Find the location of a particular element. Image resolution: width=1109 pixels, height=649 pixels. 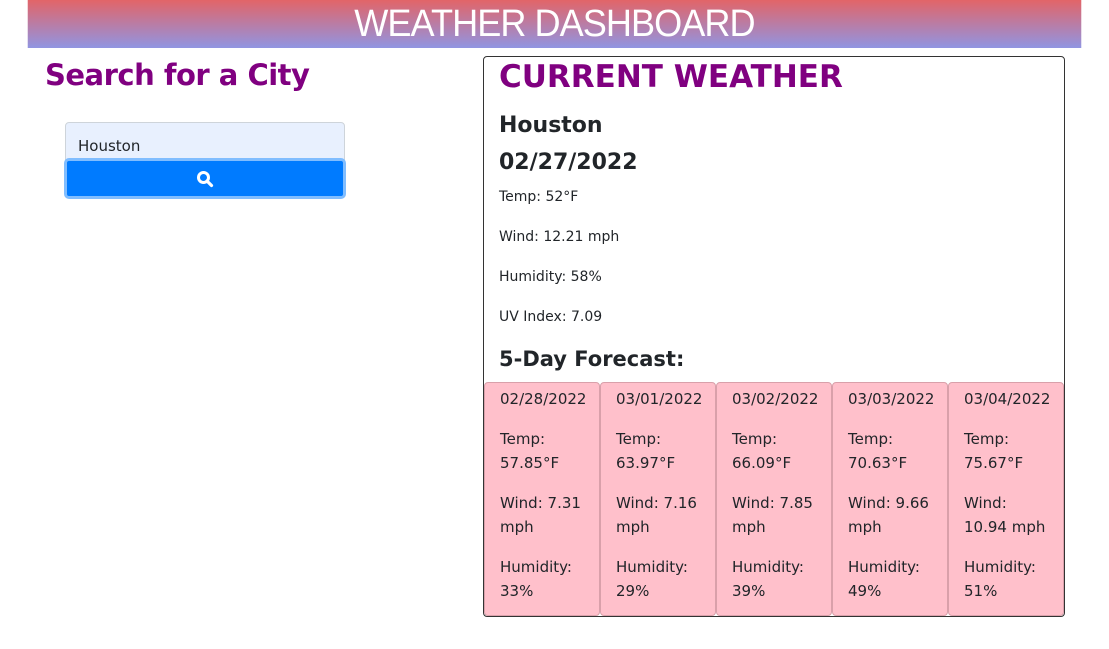

forecast-humidity: Humidity: 51% is located at coordinates (1000, 579).